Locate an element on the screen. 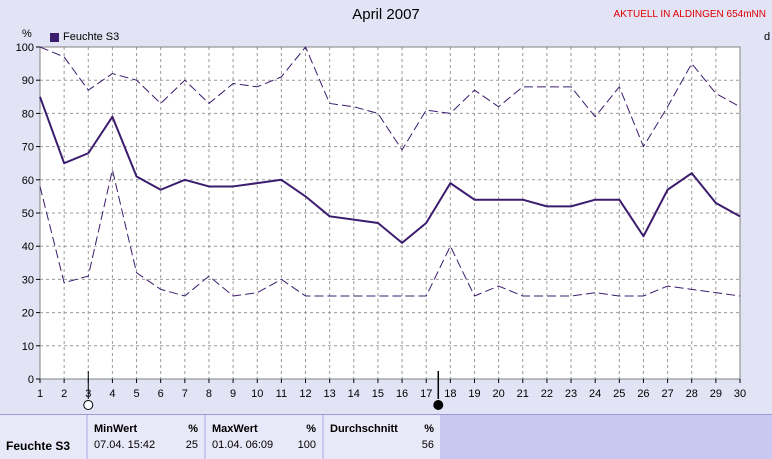  x-tick-label: 20 is located at coordinates (498, 394).